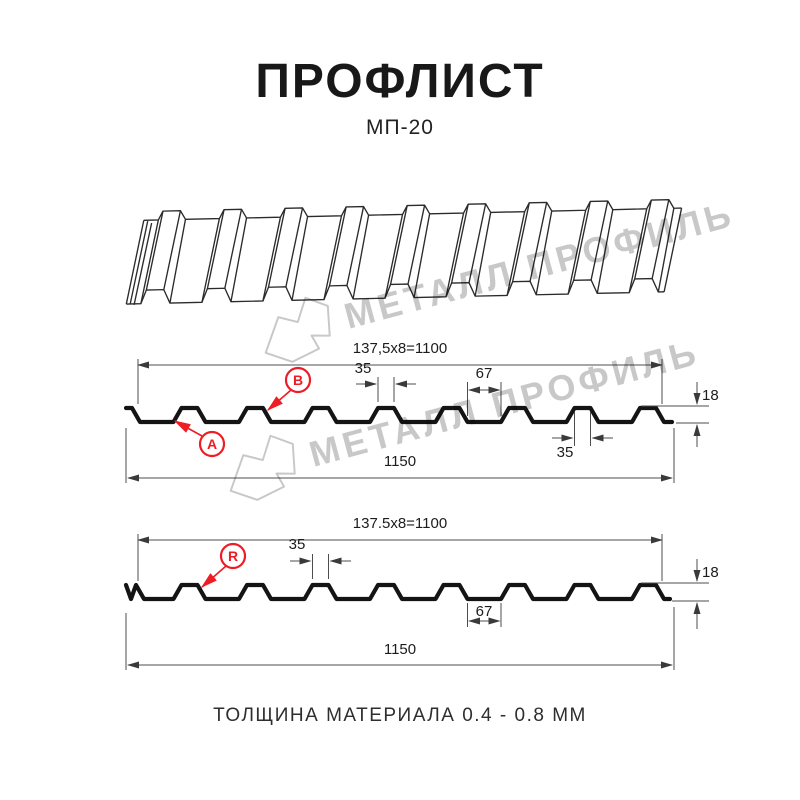 The image size is (800, 800). I want to click on callout-b-letter: B, so click(298, 380).